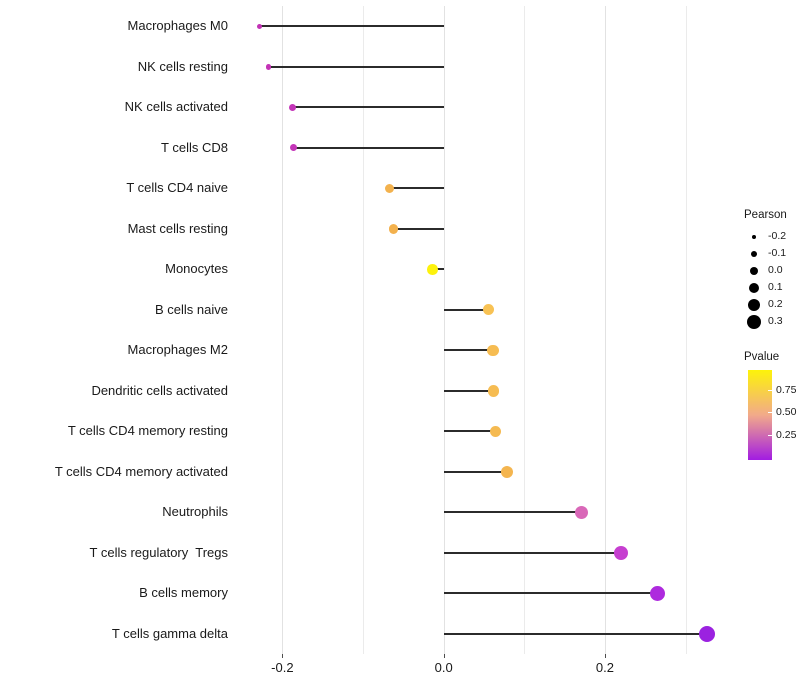 This screenshot has width=800, height=700. I want to click on y-axis-tick-label: T cells CD4 naive, so click(177, 188).